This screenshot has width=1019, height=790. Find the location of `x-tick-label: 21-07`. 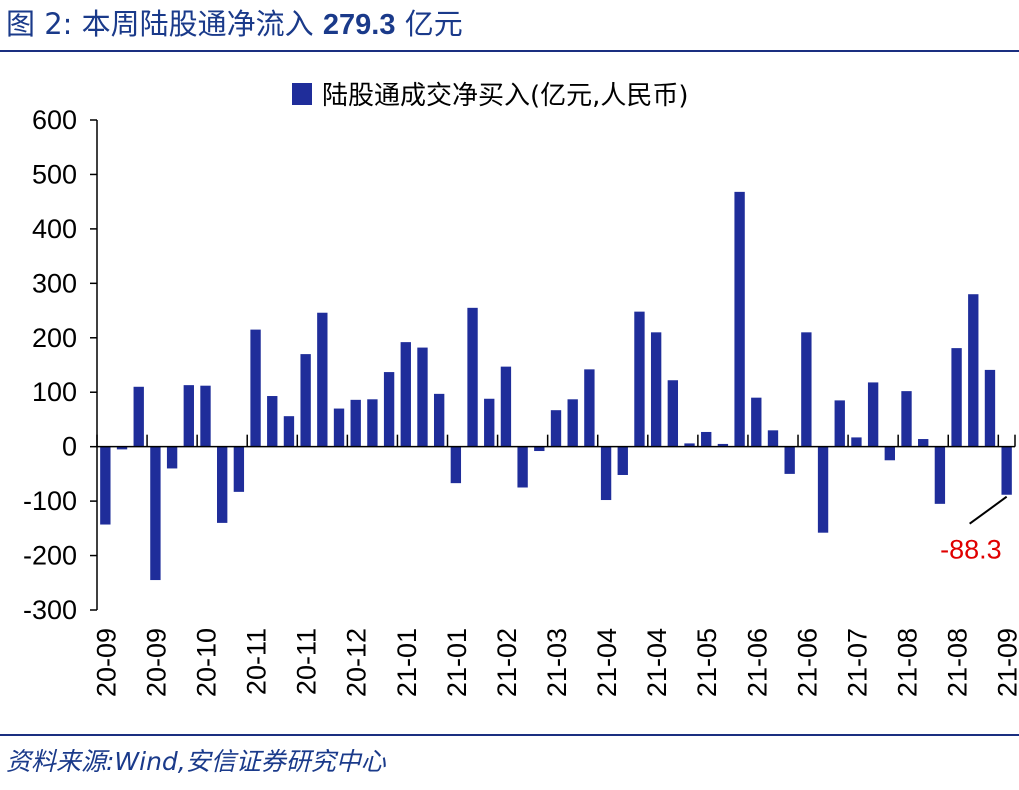

x-tick-label: 21-07 is located at coordinates (857, 662).